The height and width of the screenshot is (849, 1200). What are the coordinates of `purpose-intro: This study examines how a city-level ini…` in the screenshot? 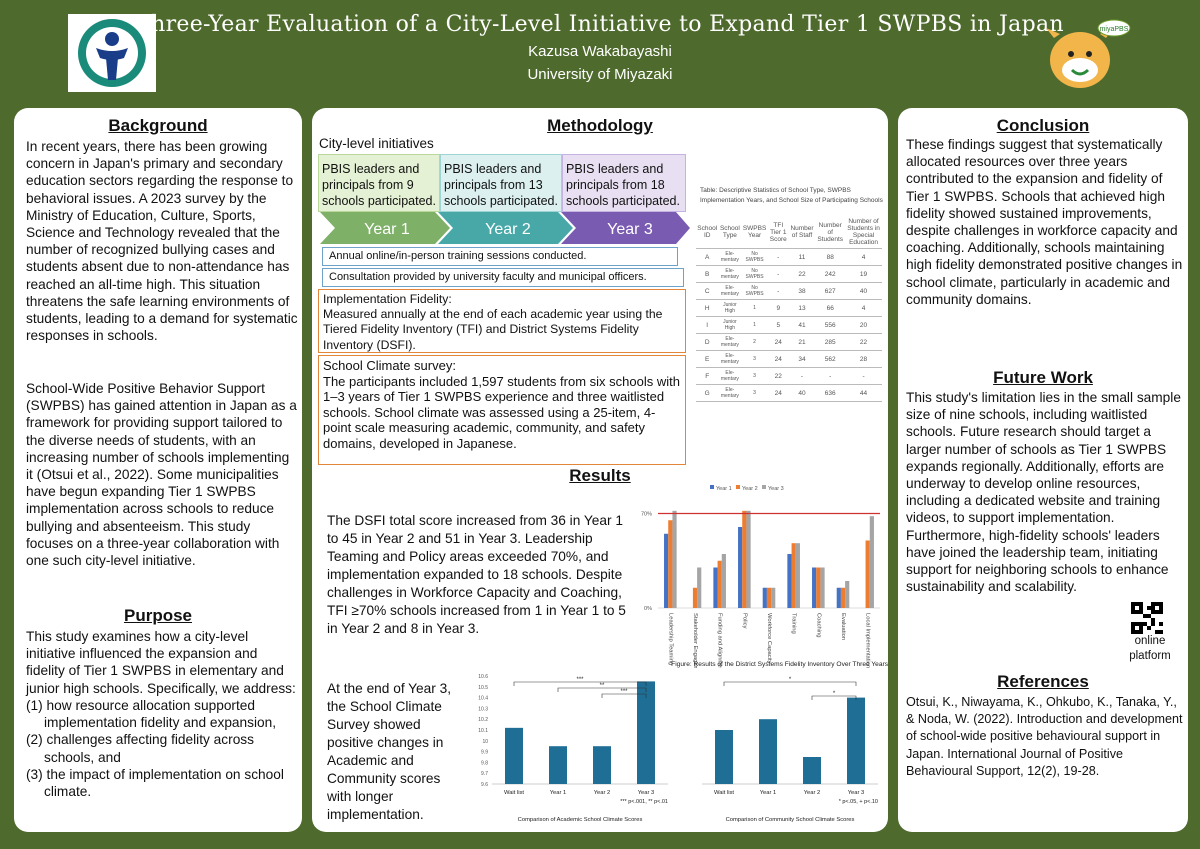 It's located at (161, 662).